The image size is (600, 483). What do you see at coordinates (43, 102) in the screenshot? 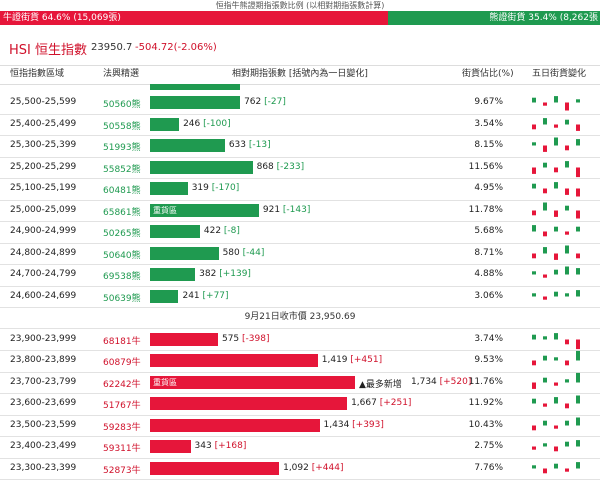
I see `range-label: 25,500-25,599` at bounding box center [43, 102].